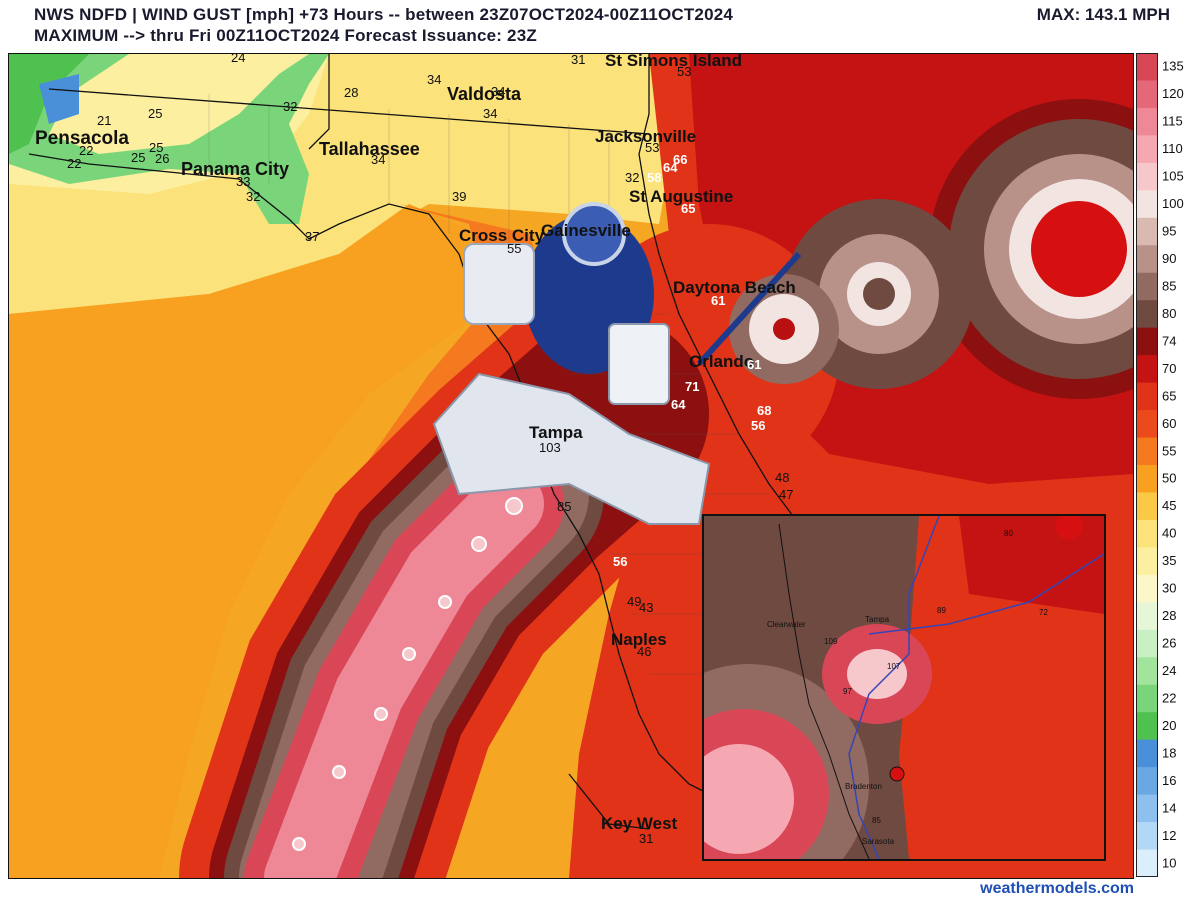 The image size is (1200, 901). Describe the element at coordinates (931, 249) in the screenshot. I see `atlantic-storm-rings` at that location.